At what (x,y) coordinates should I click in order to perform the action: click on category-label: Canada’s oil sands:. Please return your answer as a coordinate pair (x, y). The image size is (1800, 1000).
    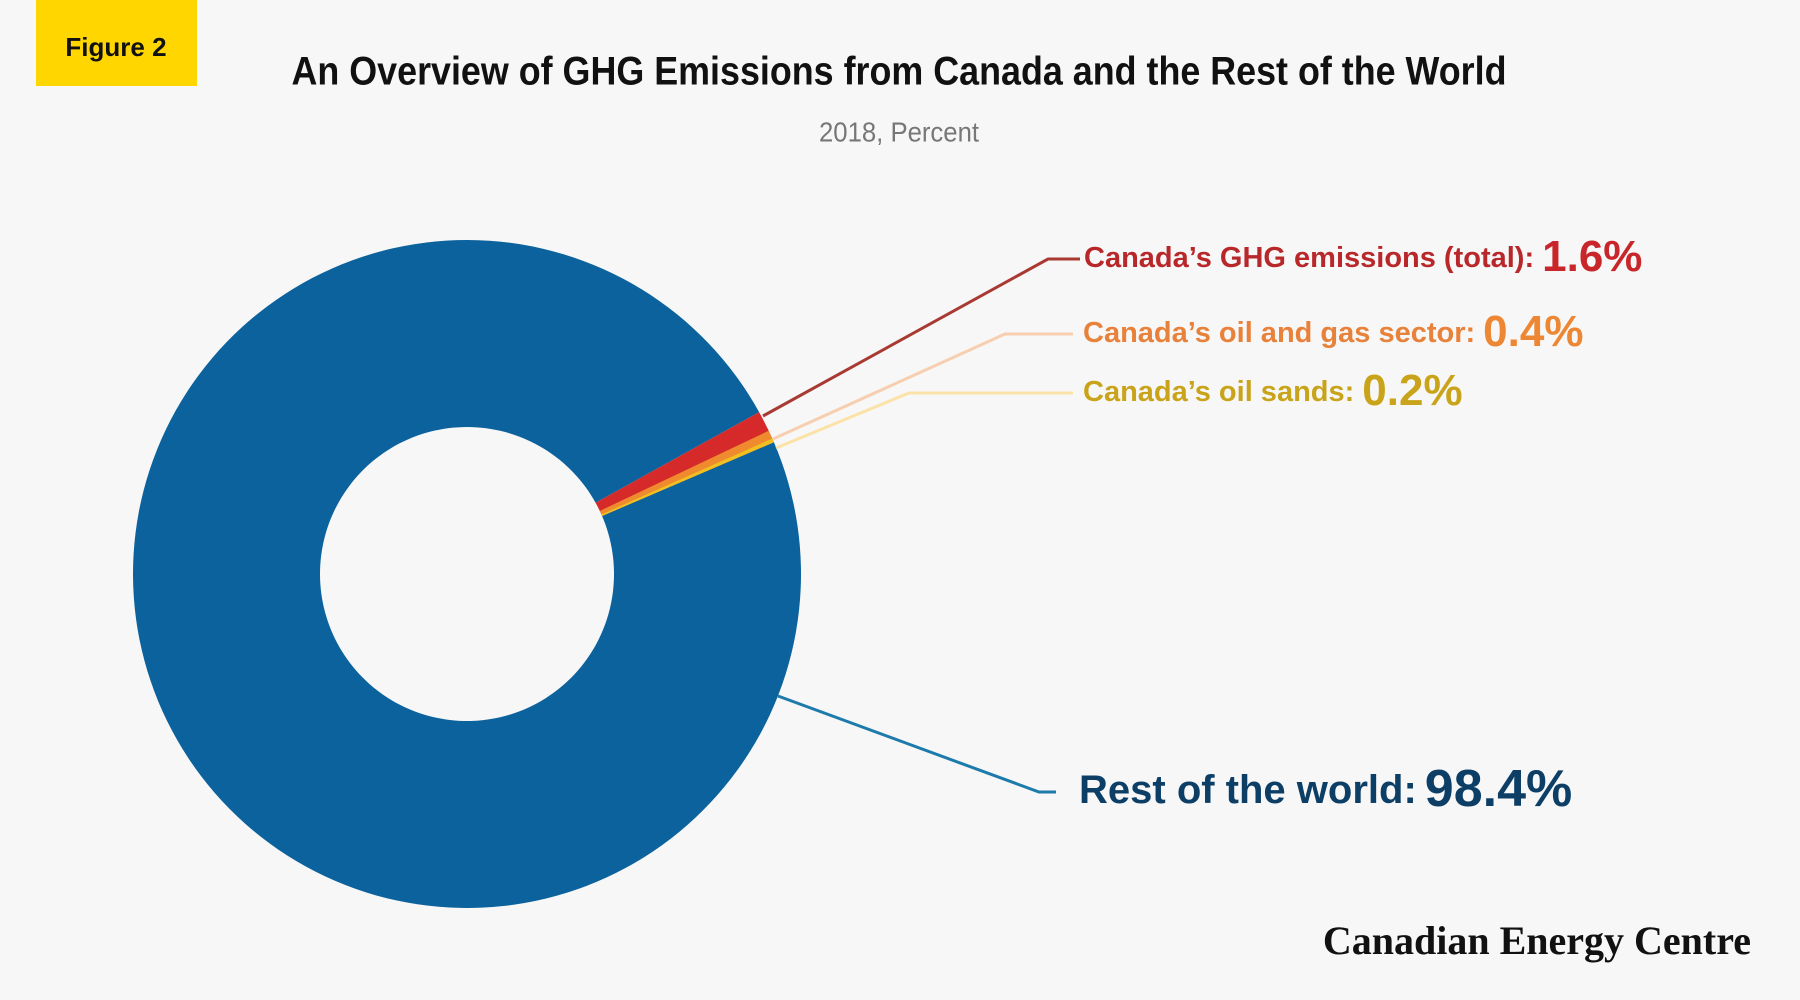
    Looking at the image, I should click on (1218, 392).